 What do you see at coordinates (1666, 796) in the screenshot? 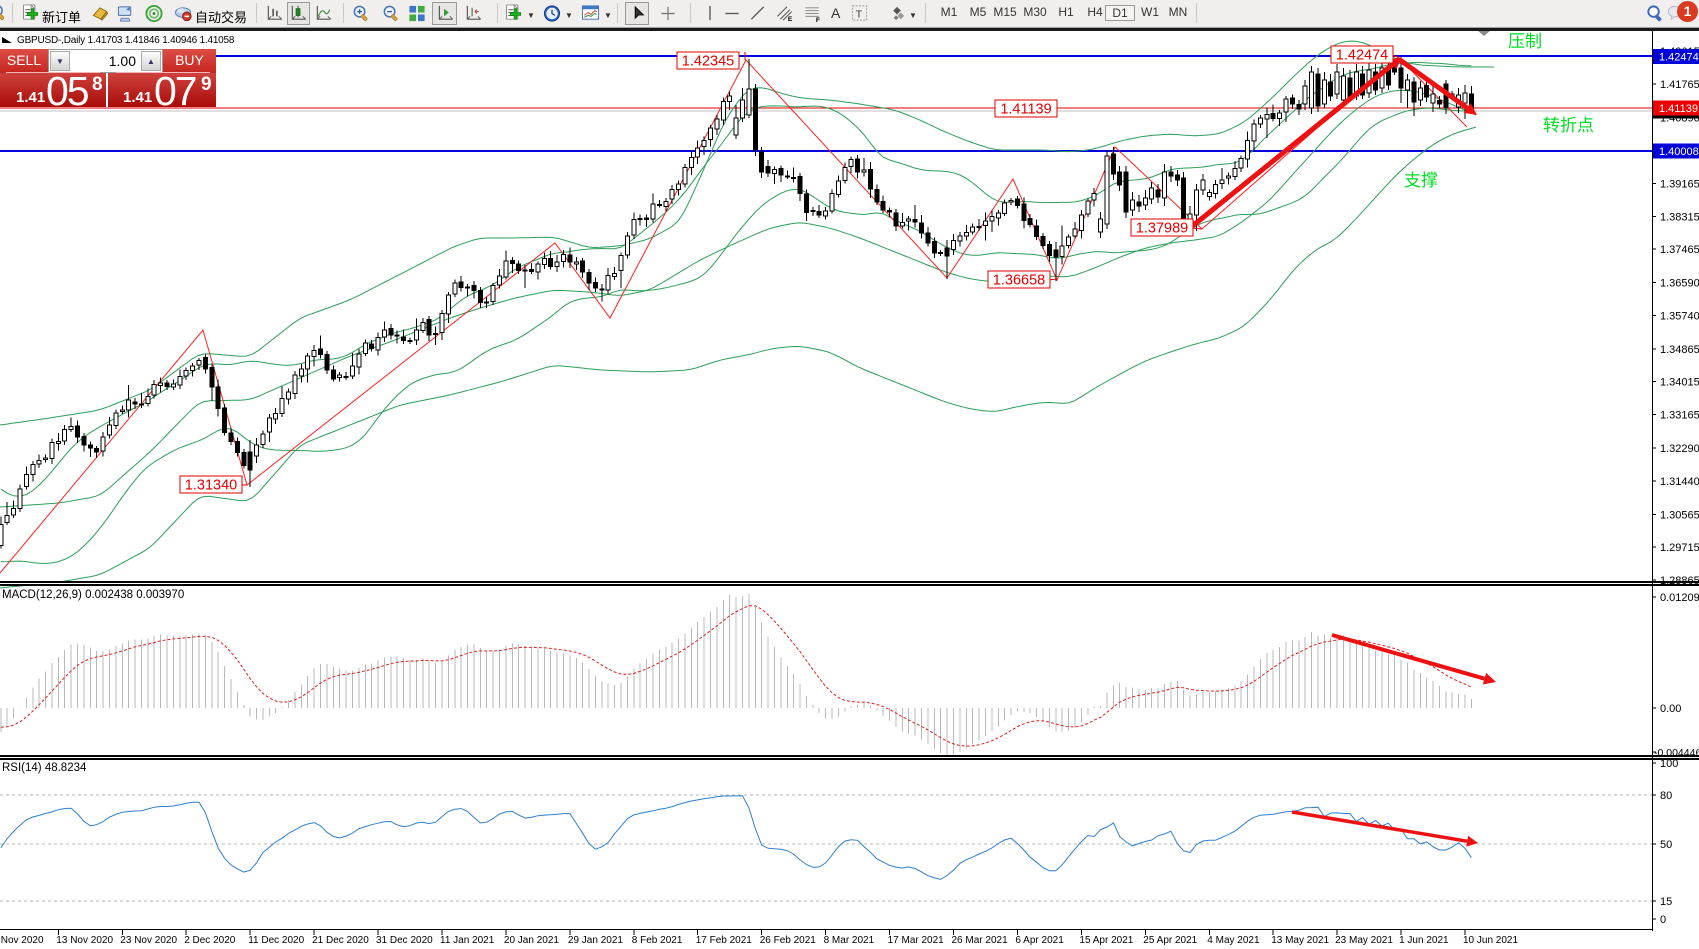
I see `svg-text: 80` at bounding box center [1666, 796].